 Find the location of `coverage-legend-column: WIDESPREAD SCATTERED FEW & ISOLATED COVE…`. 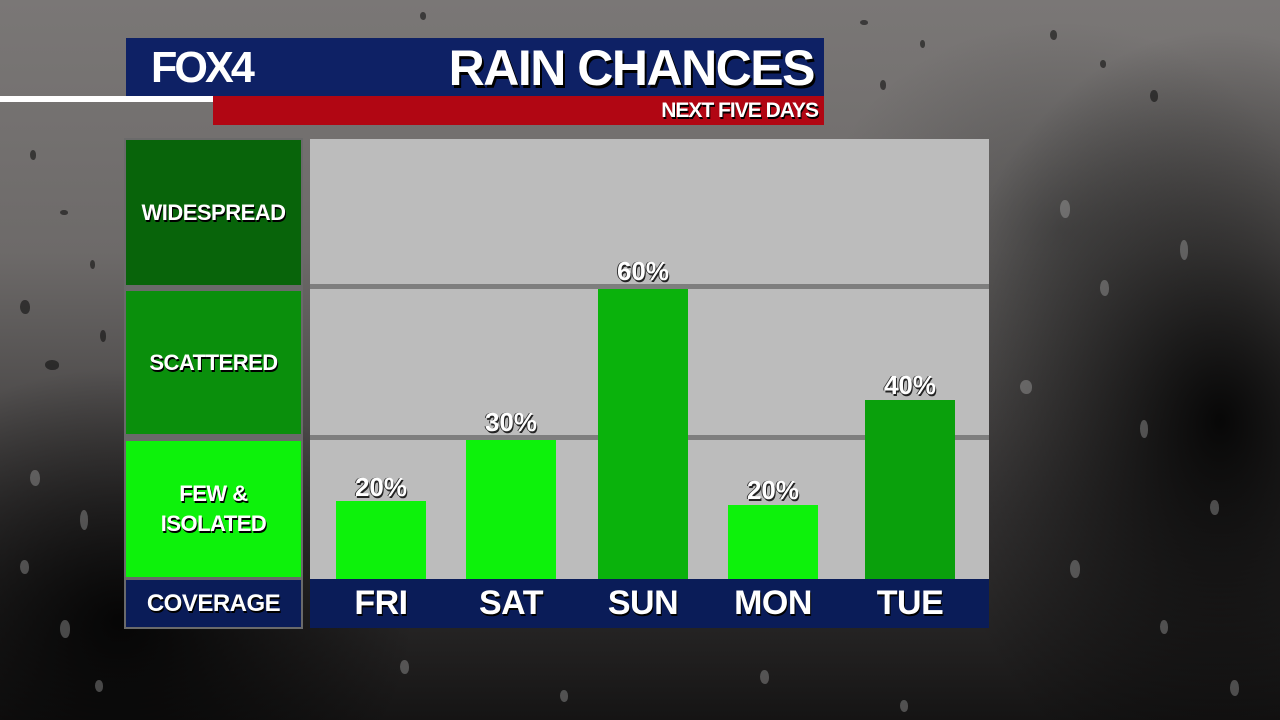

coverage-legend-column: WIDESPREAD SCATTERED FEW & ISOLATED COVE… is located at coordinates (213, 383).